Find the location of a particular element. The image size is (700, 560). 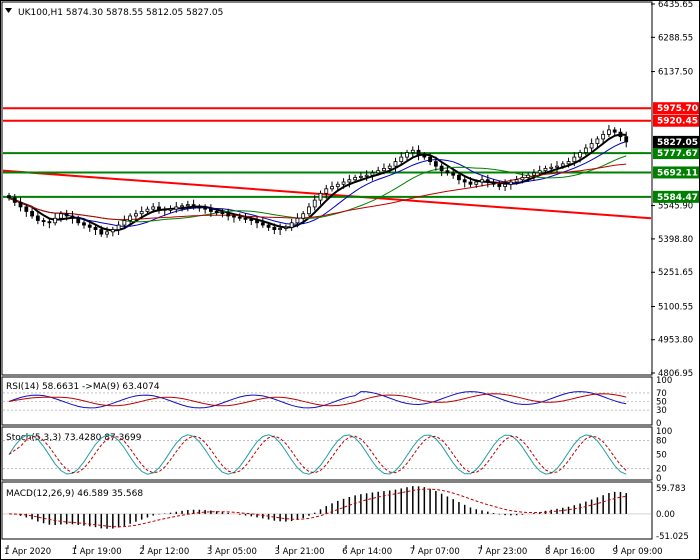

price-level-tag: 5584.47 is located at coordinates (677, 198).